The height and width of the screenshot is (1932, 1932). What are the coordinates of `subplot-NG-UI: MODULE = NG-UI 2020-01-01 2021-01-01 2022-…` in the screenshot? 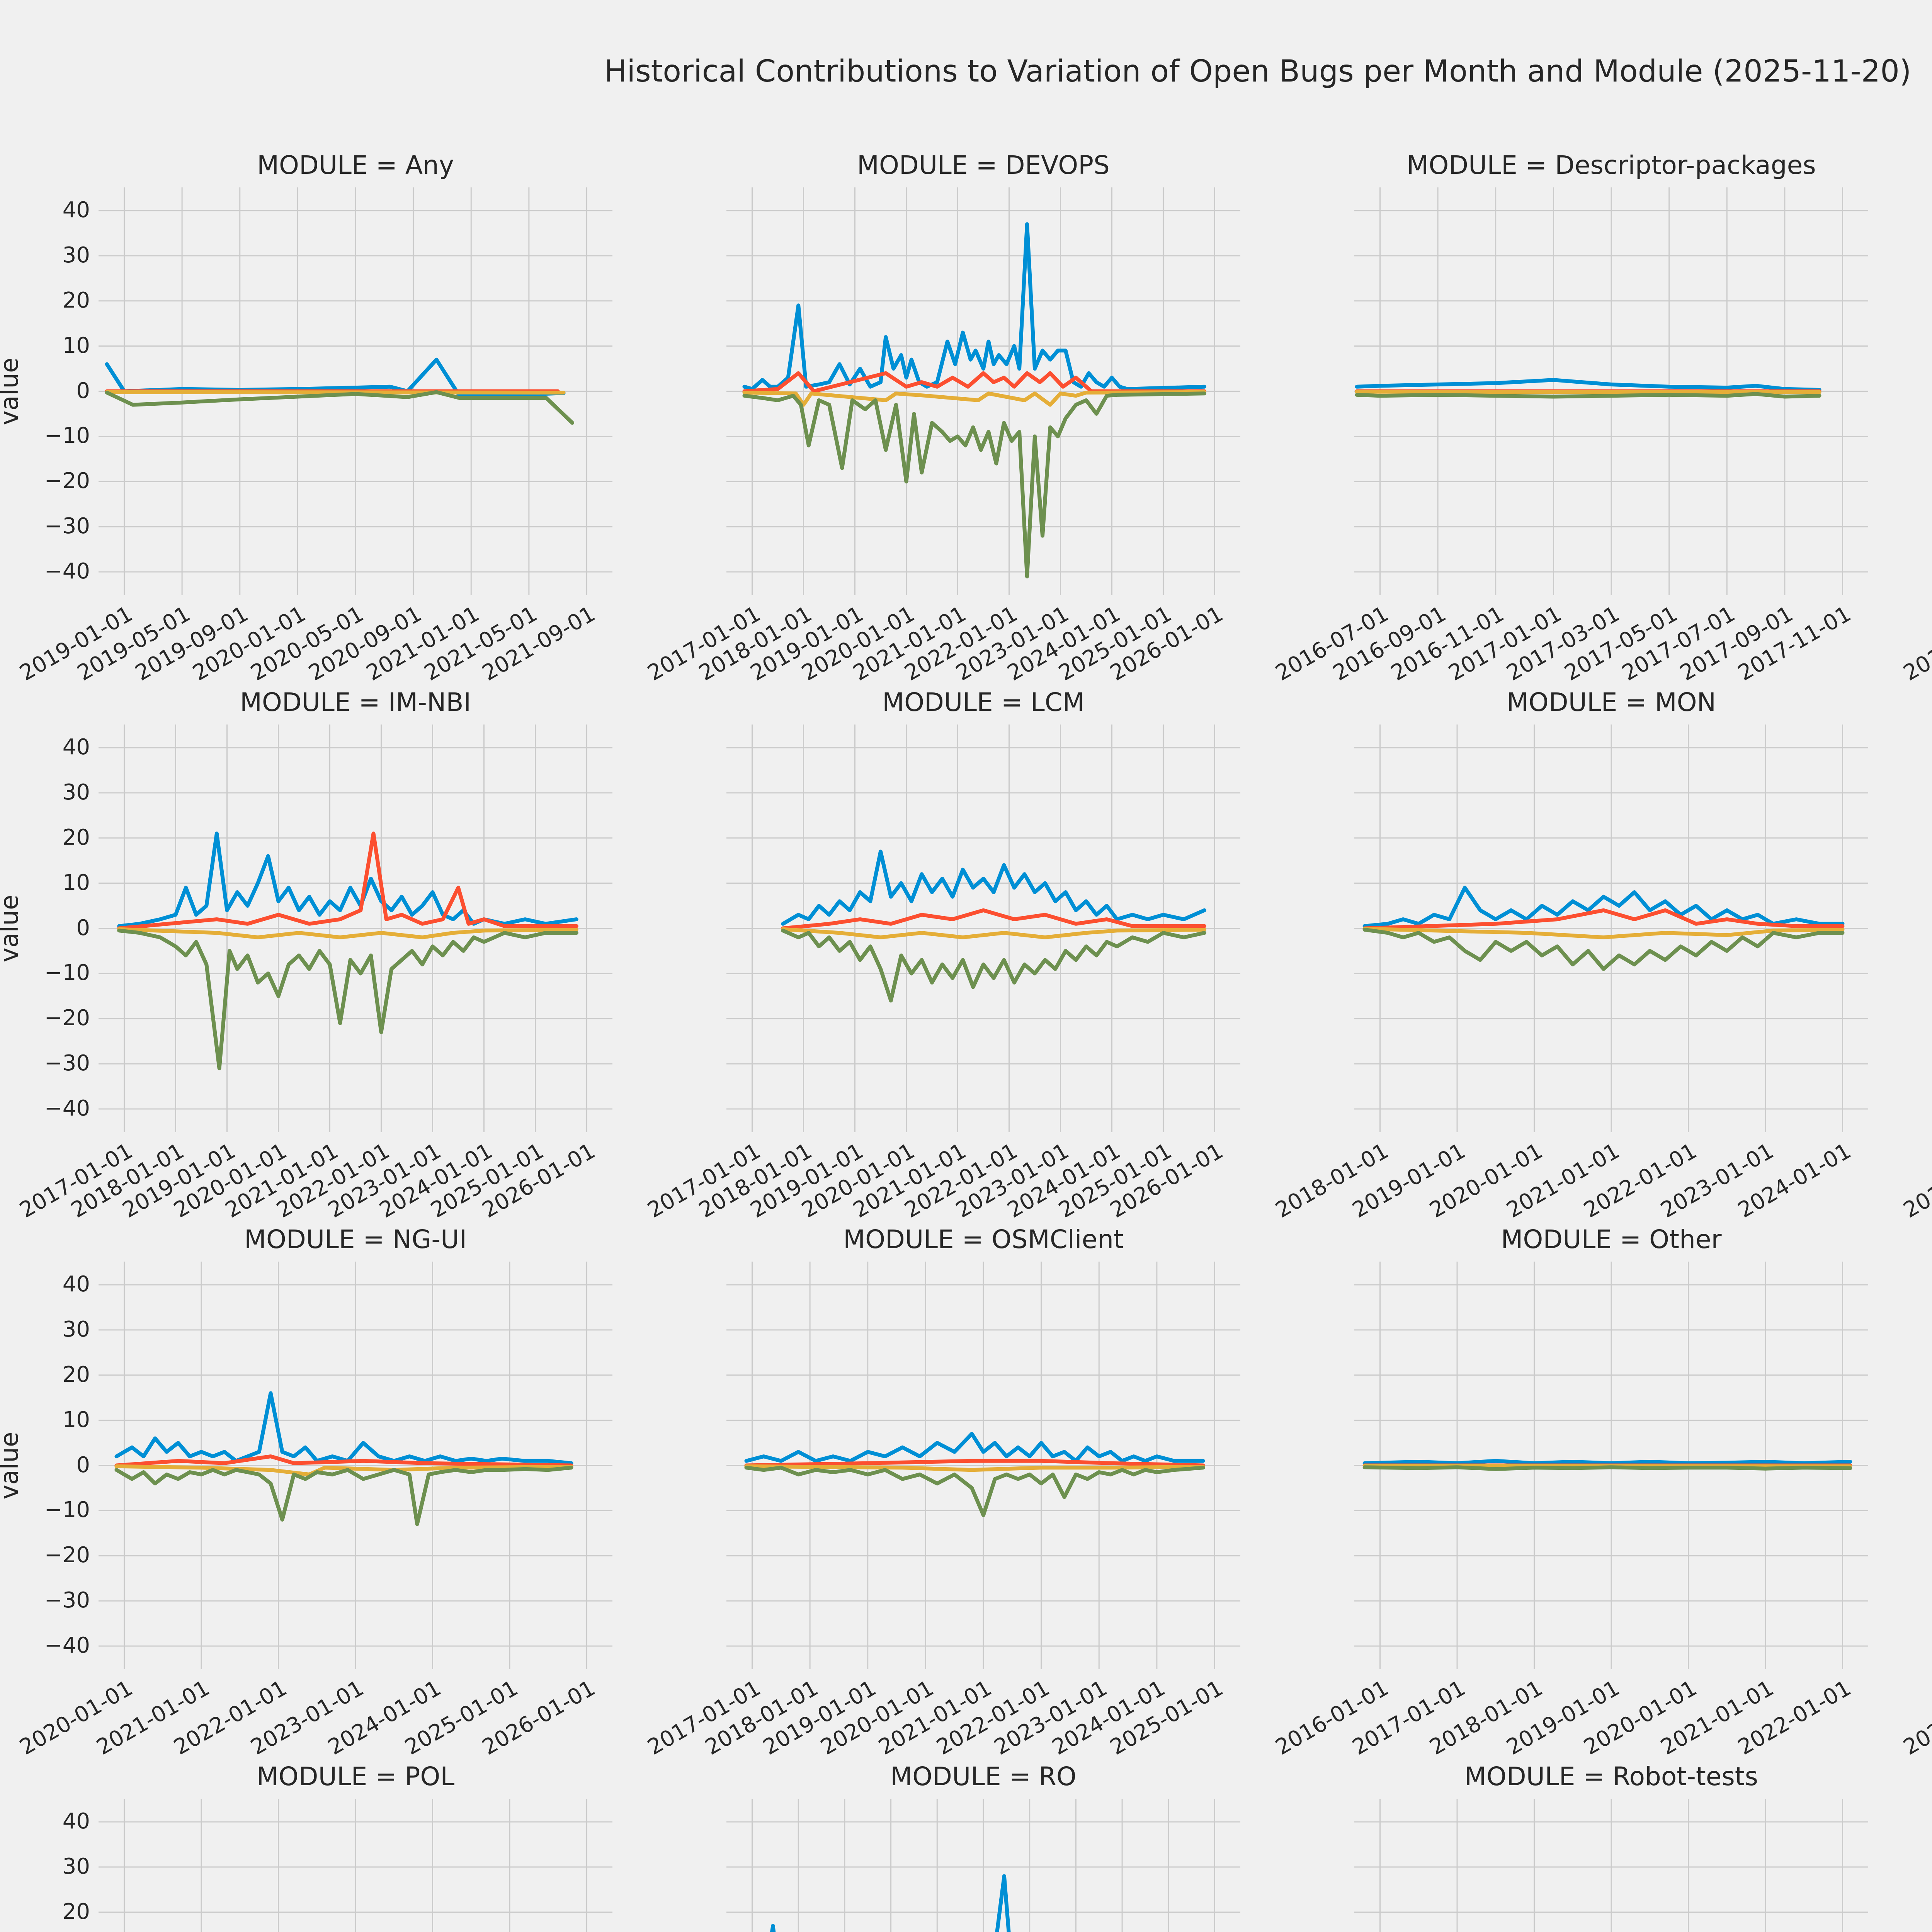 It's located at (306, 1492).